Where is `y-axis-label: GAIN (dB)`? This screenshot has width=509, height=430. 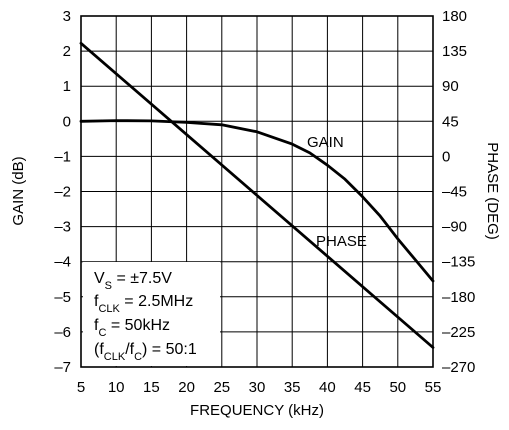 y-axis-label: GAIN (dB) is located at coordinates (18, 190).